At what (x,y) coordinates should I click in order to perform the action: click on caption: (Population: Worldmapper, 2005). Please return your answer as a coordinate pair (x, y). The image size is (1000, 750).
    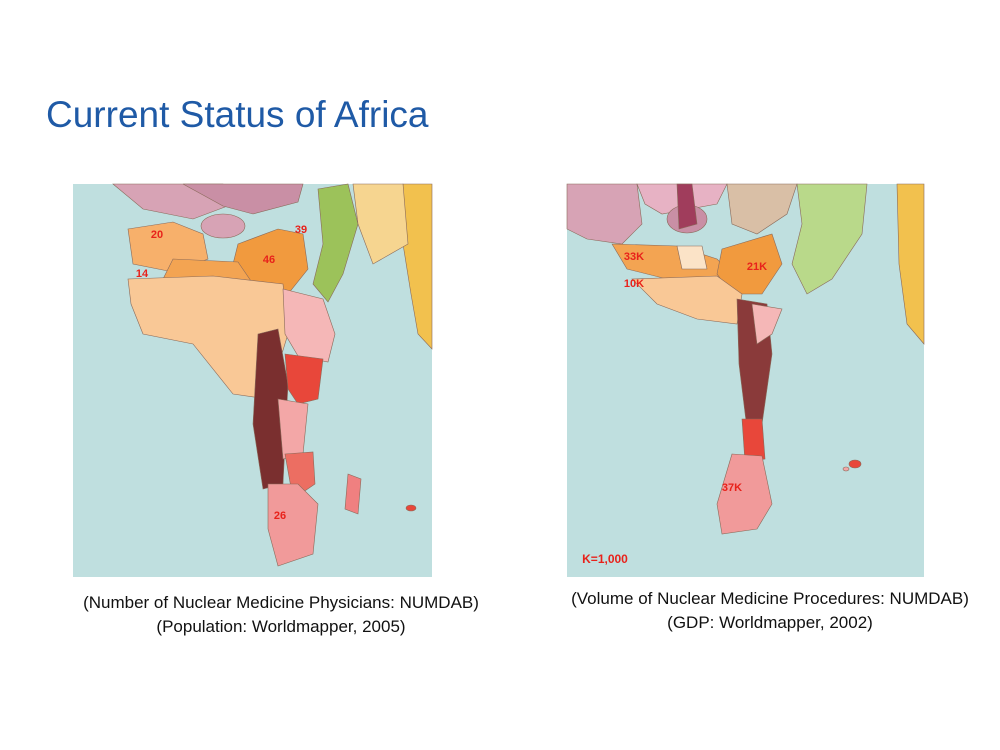
    Looking at the image, I should click on (280, 626).